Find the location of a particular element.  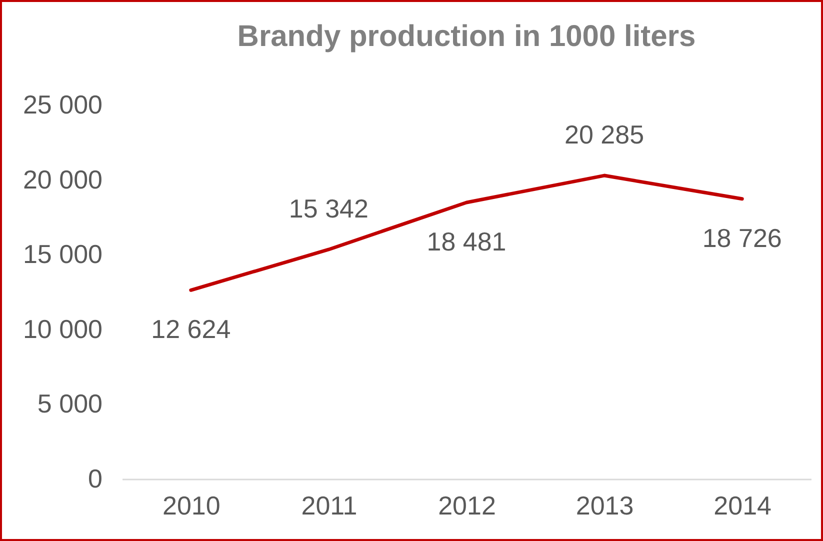

y-tick-label: 0 is located at coordinates (95, 479).